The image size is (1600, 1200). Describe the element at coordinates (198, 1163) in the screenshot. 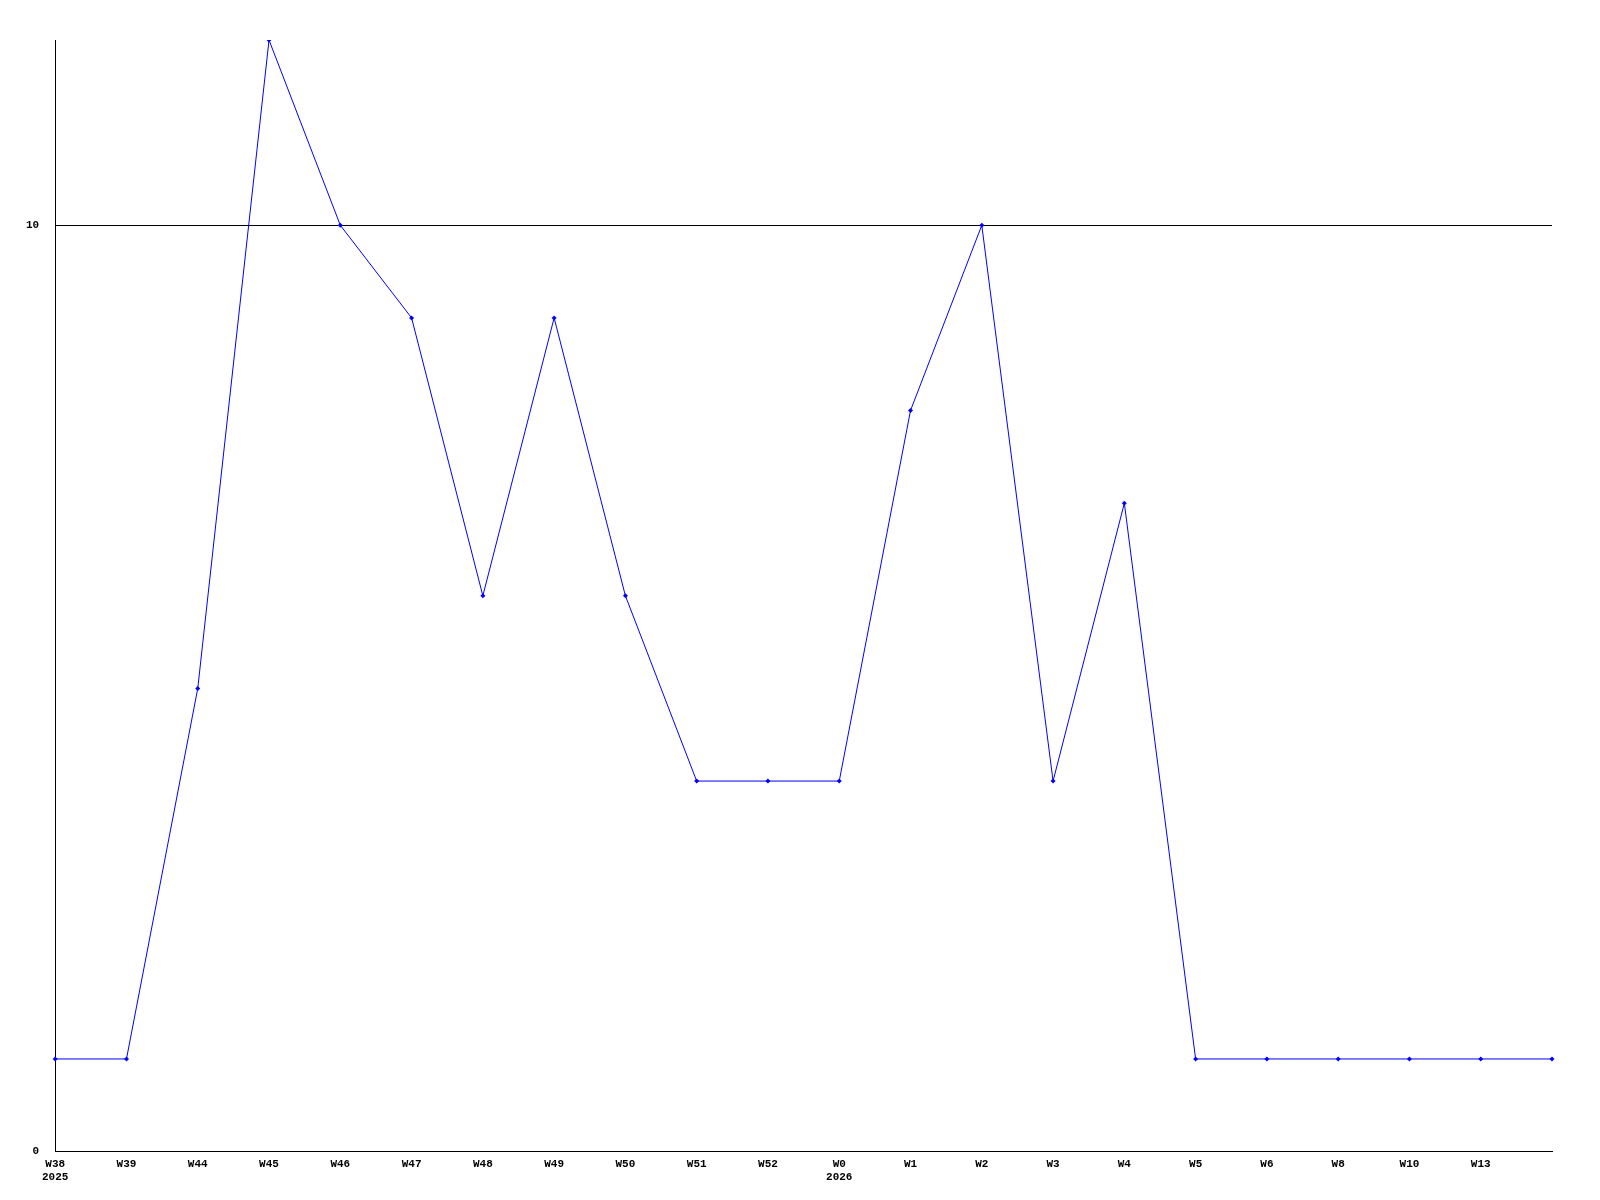

I see `x-tick-label: W44` at that location.